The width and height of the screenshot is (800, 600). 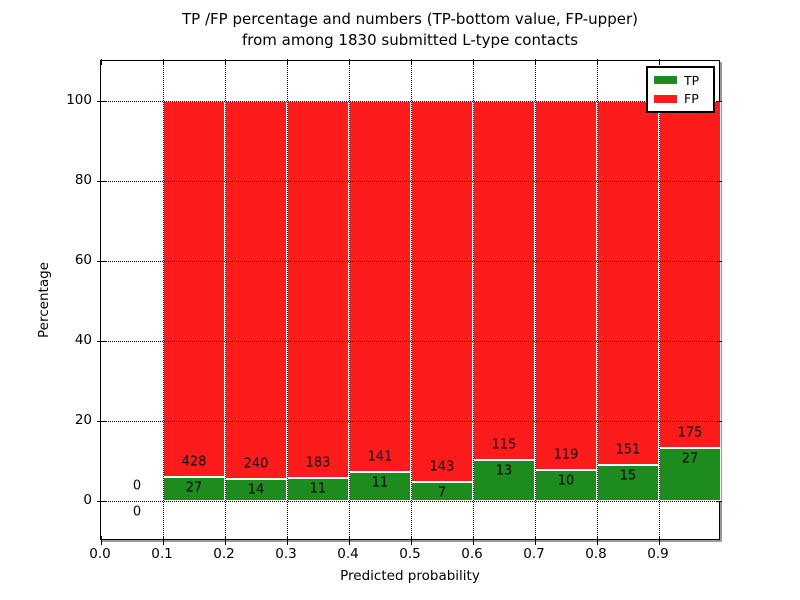 What do you see at coordinates (442, 493) in the screenshot?
I see `tp-count-label: 7` at bounding box center [442, 493].